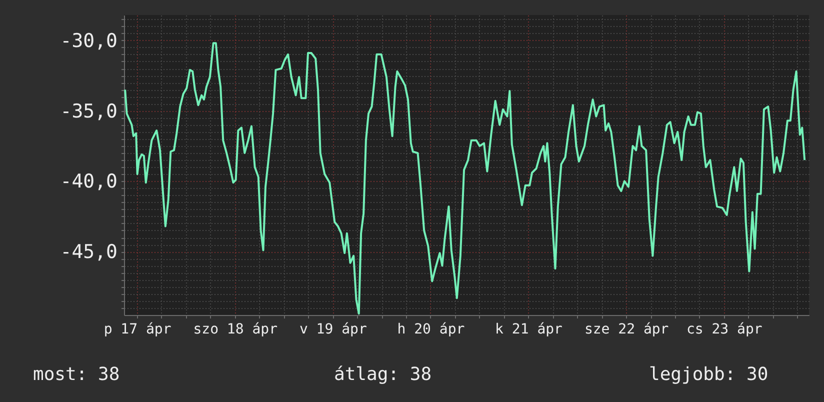 The height and width of the screenshot is (402, 824). Describe the element at coordinates (724, 330) in the screenshot. I see `x-tick-label: cs 23 ápr` at that location.